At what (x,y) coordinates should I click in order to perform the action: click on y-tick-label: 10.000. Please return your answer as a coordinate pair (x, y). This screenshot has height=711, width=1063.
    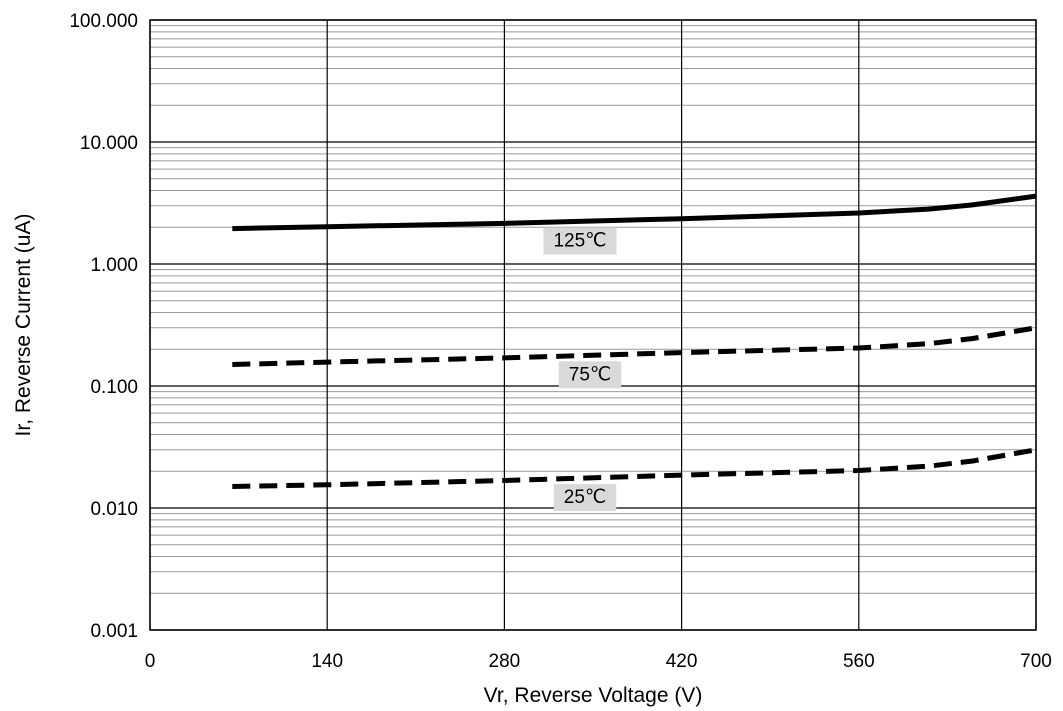
    Looking at the image, I should click on (109, 143).